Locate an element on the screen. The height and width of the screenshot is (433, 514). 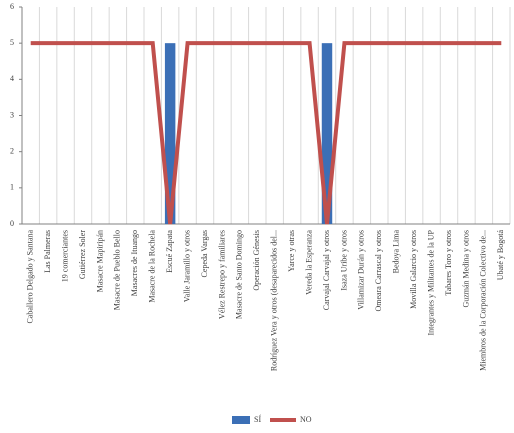
x-tick-label: Masacre de Santo Domingo is located at coordinates (239, 274).